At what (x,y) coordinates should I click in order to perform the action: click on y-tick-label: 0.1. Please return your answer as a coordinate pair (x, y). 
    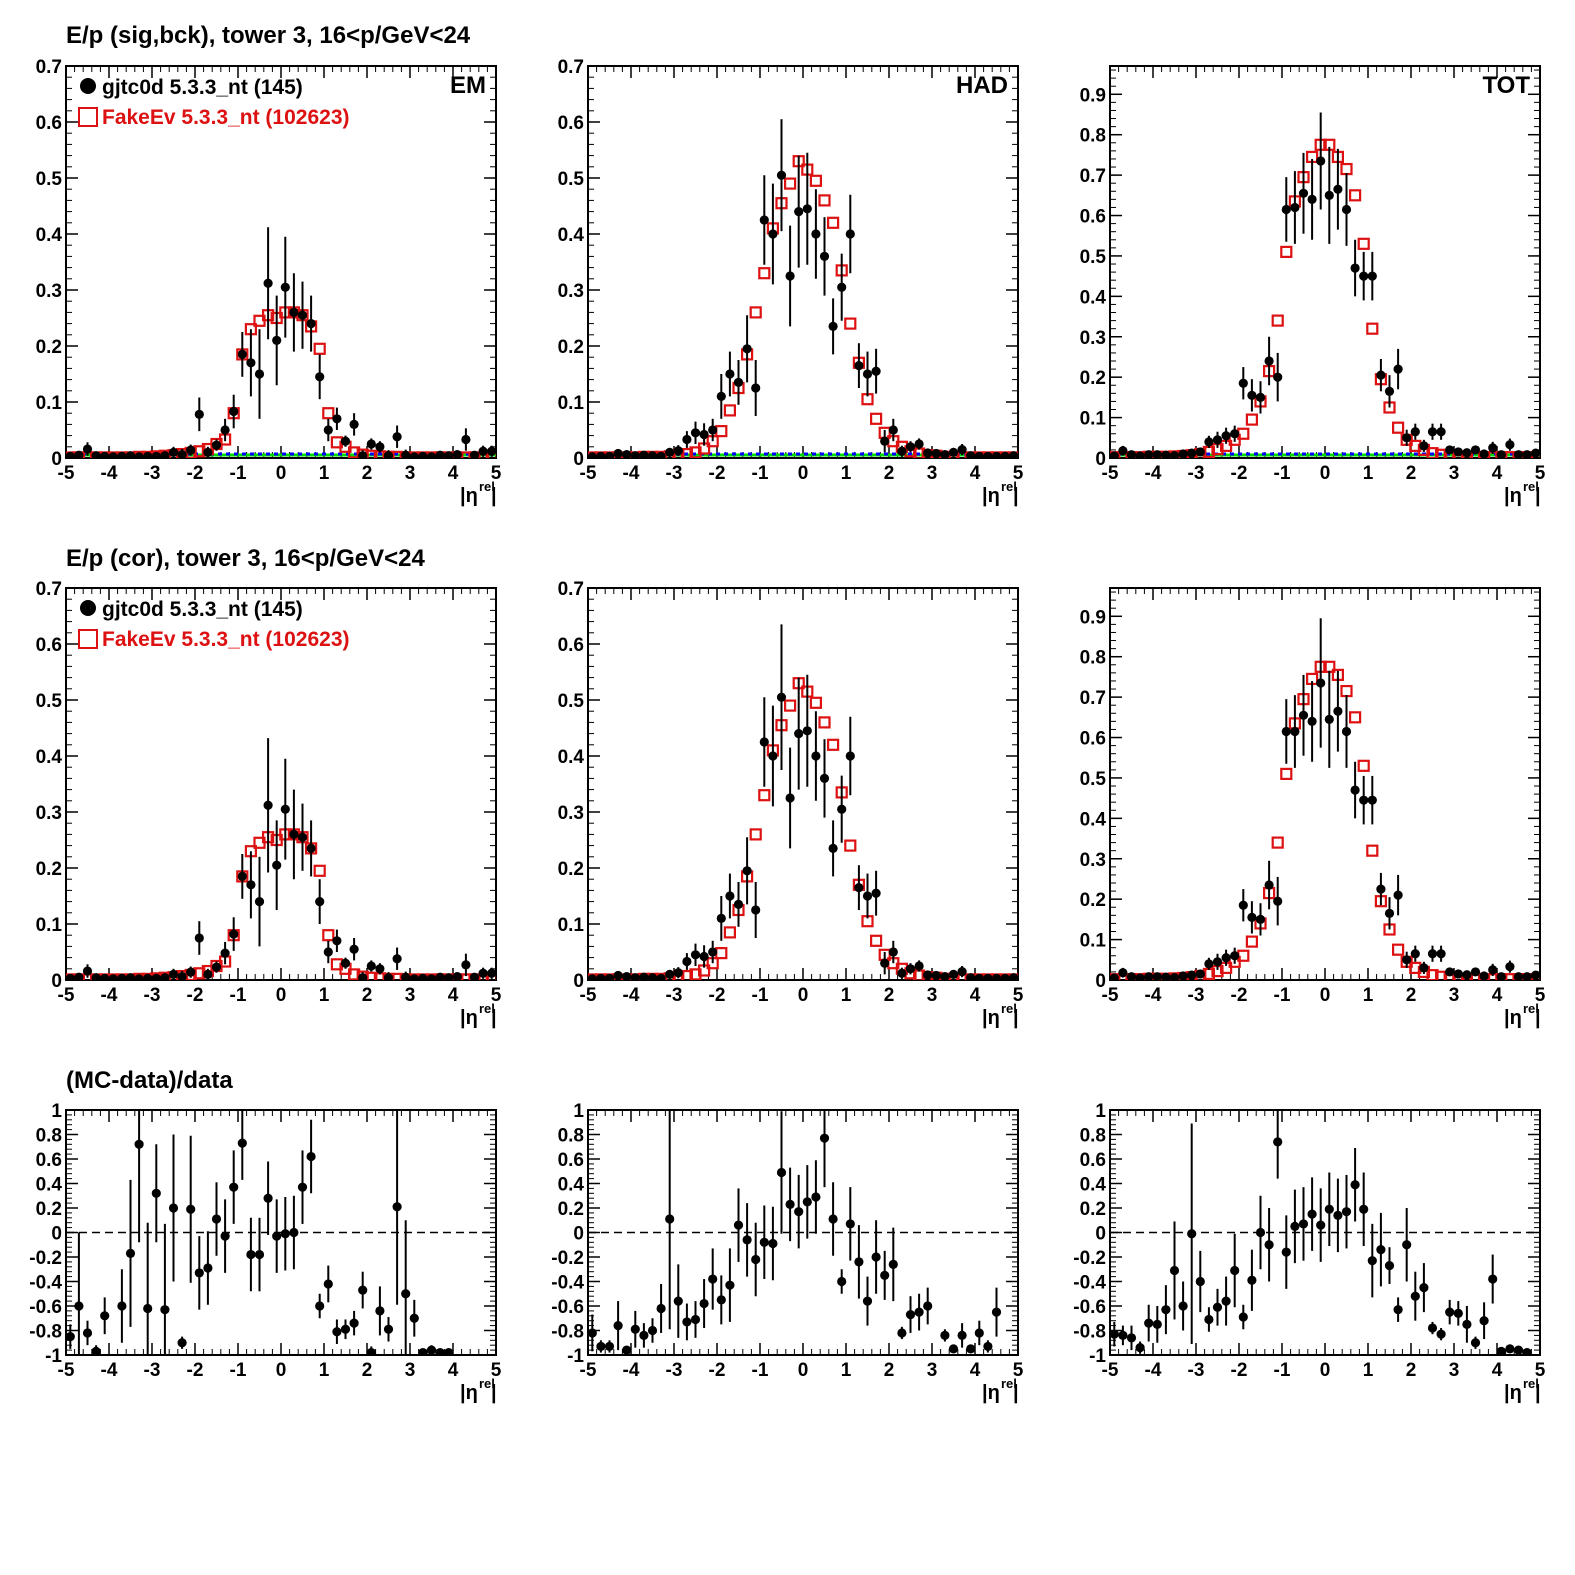
    Looking at the image, I should click on (49, 403).